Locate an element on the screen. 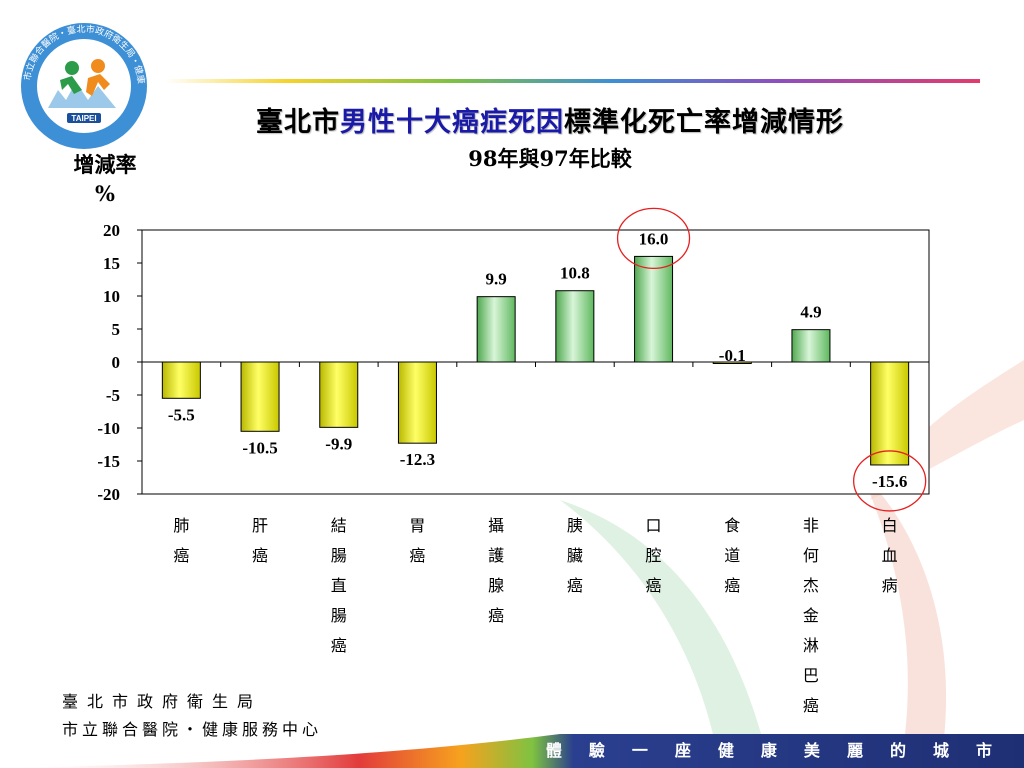  data-label: -10.5 is located at coordinates (259, 447).